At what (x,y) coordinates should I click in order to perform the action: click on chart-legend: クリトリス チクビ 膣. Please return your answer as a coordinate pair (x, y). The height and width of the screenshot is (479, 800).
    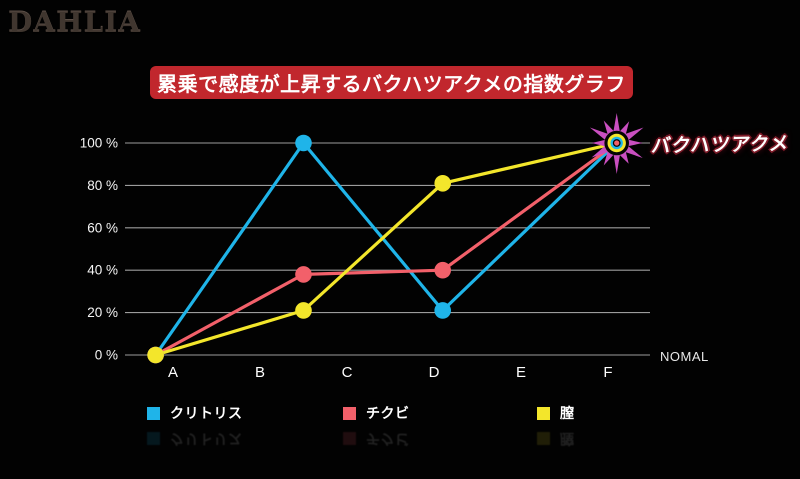
    Looking at the image, I should click on (400, 414).